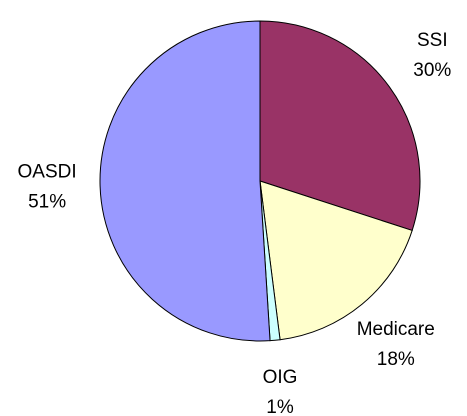  I want to click on pie-slice, so click(336, 260).